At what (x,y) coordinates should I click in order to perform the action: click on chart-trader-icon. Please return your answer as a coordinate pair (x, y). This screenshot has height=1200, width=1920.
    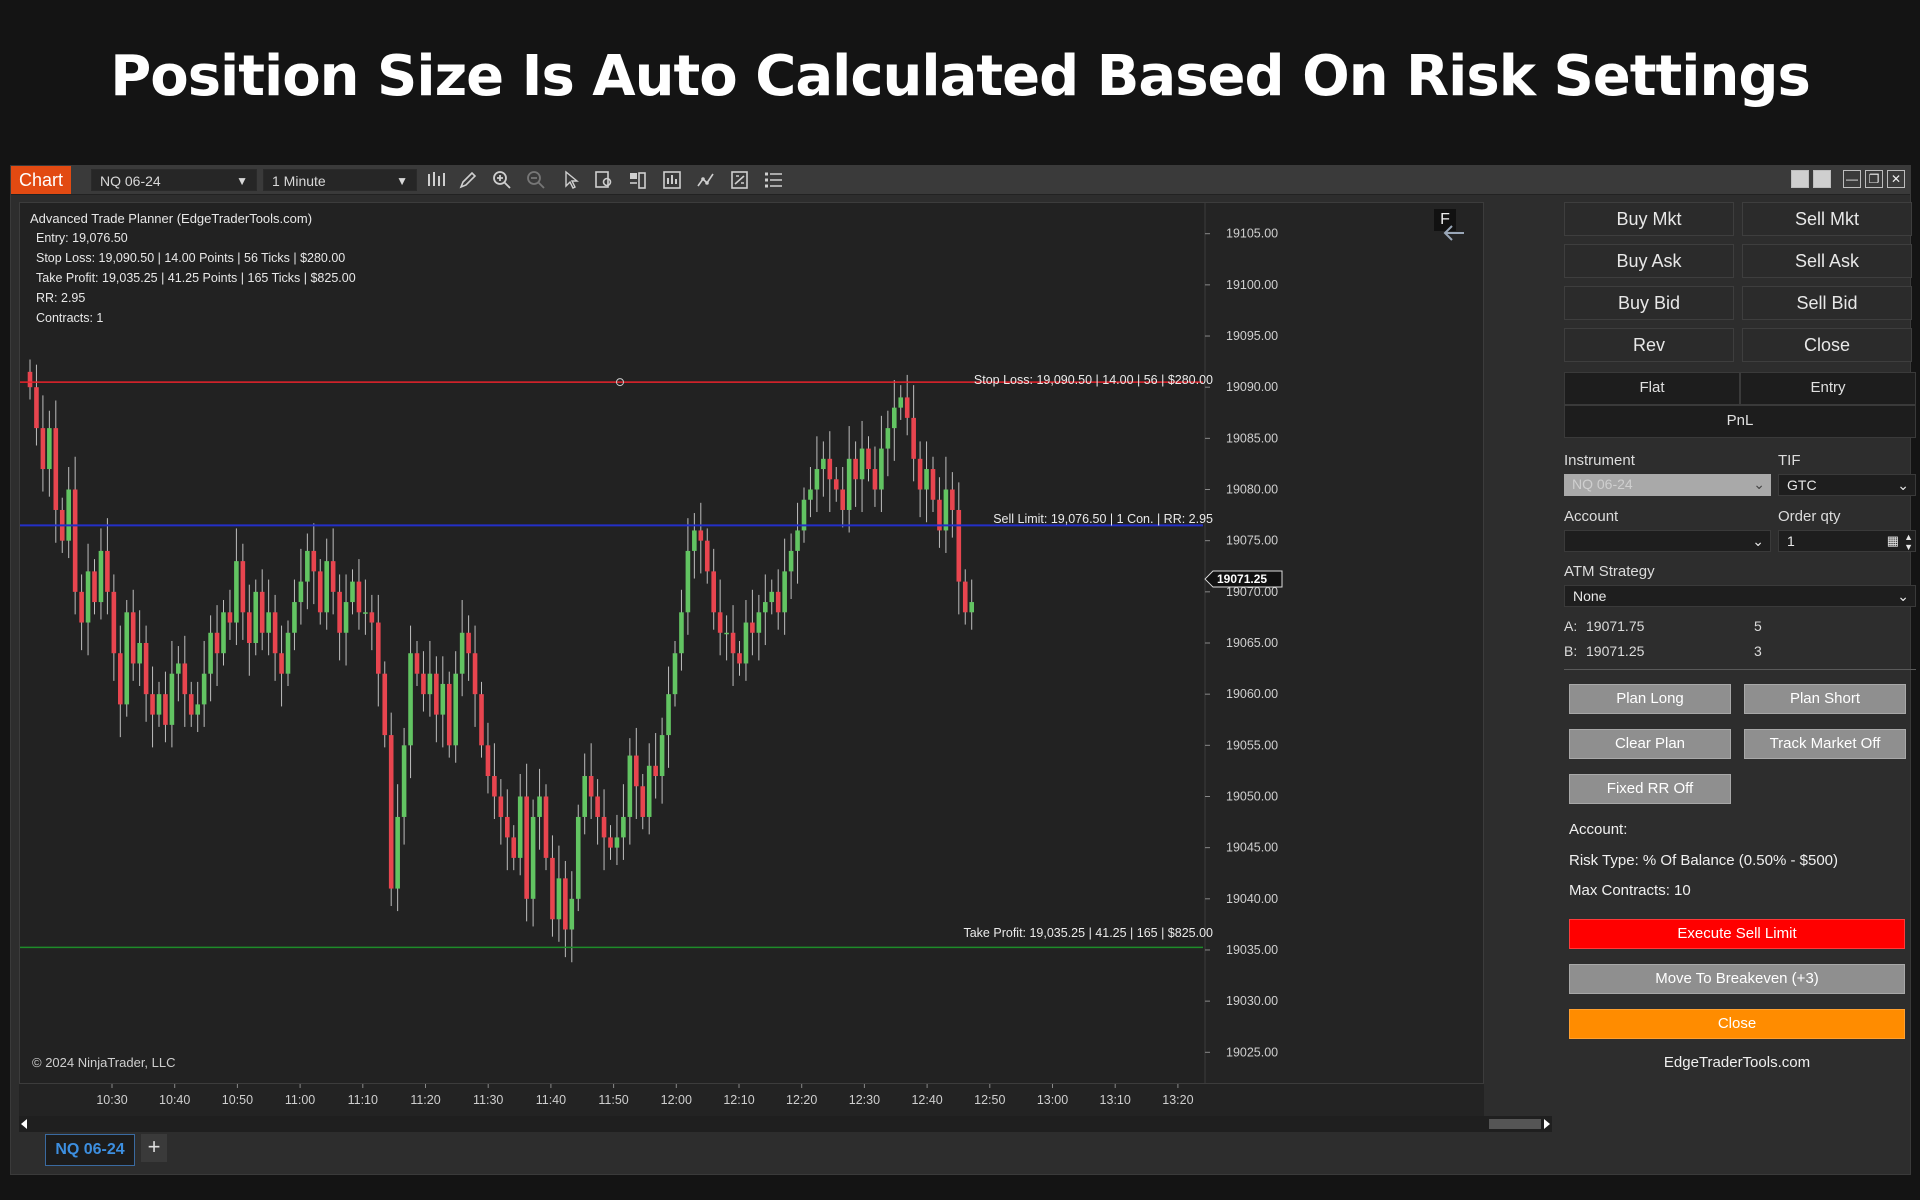
    Looking at the image, I should click on (638, 180).